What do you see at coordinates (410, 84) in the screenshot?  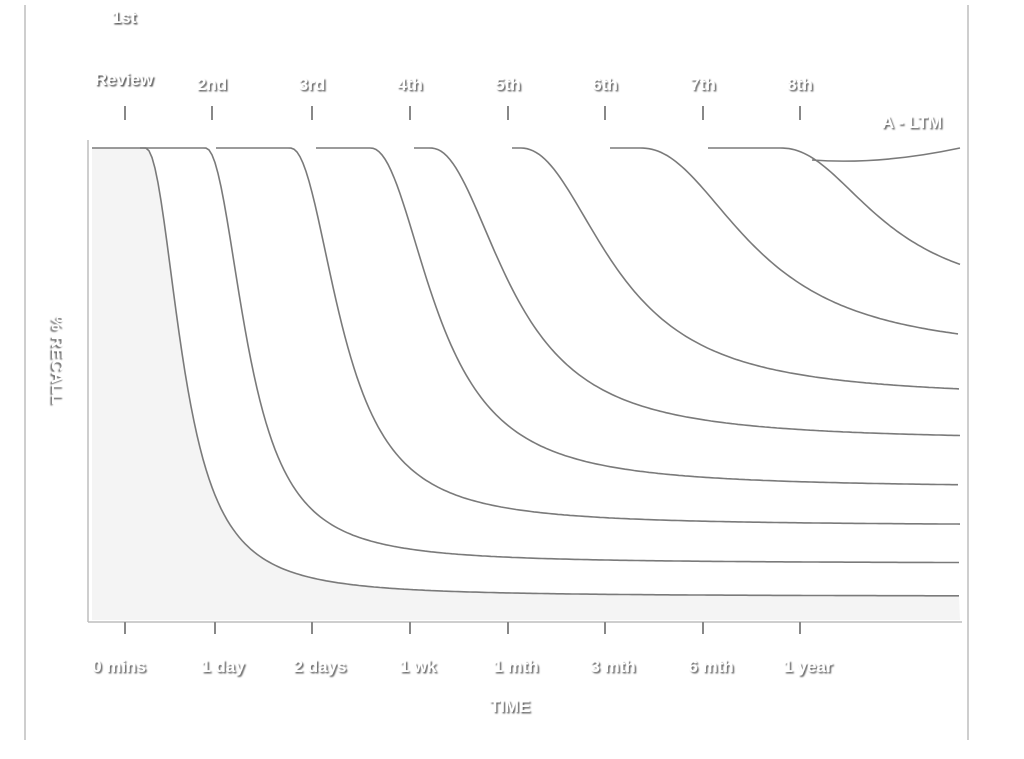 I see `review-label-4: 4th` at bounding box center [410, 84].